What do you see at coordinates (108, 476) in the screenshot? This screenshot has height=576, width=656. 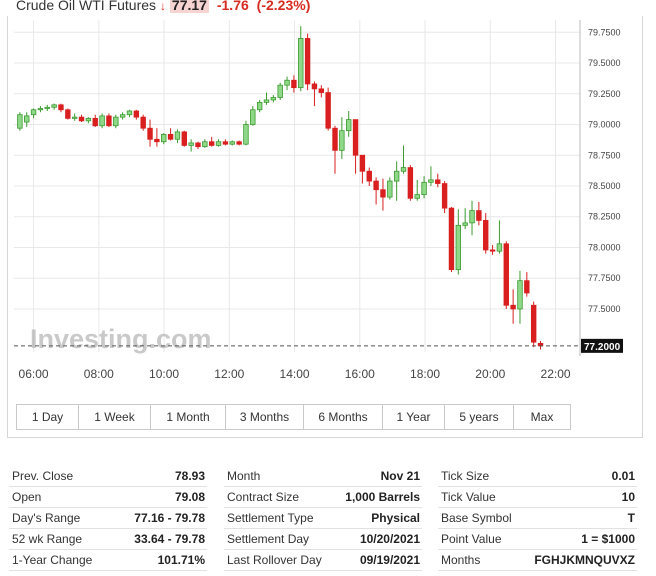 I see `stat-row: Prev. Close 78.93` at bounding box center [108, 476].